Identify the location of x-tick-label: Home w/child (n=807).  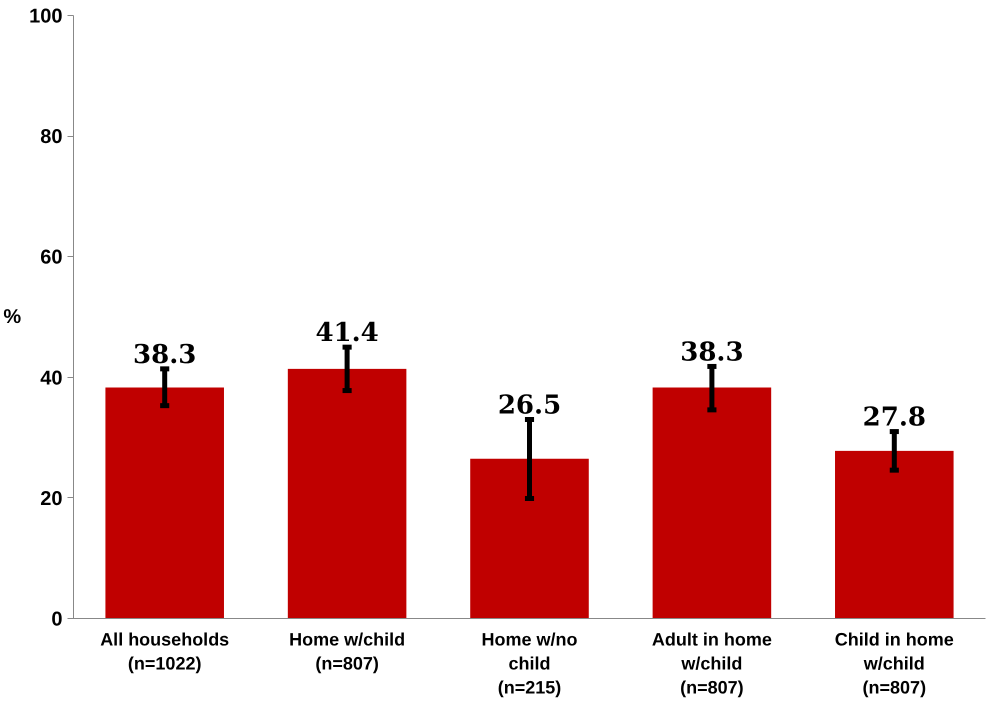
(347, 652).